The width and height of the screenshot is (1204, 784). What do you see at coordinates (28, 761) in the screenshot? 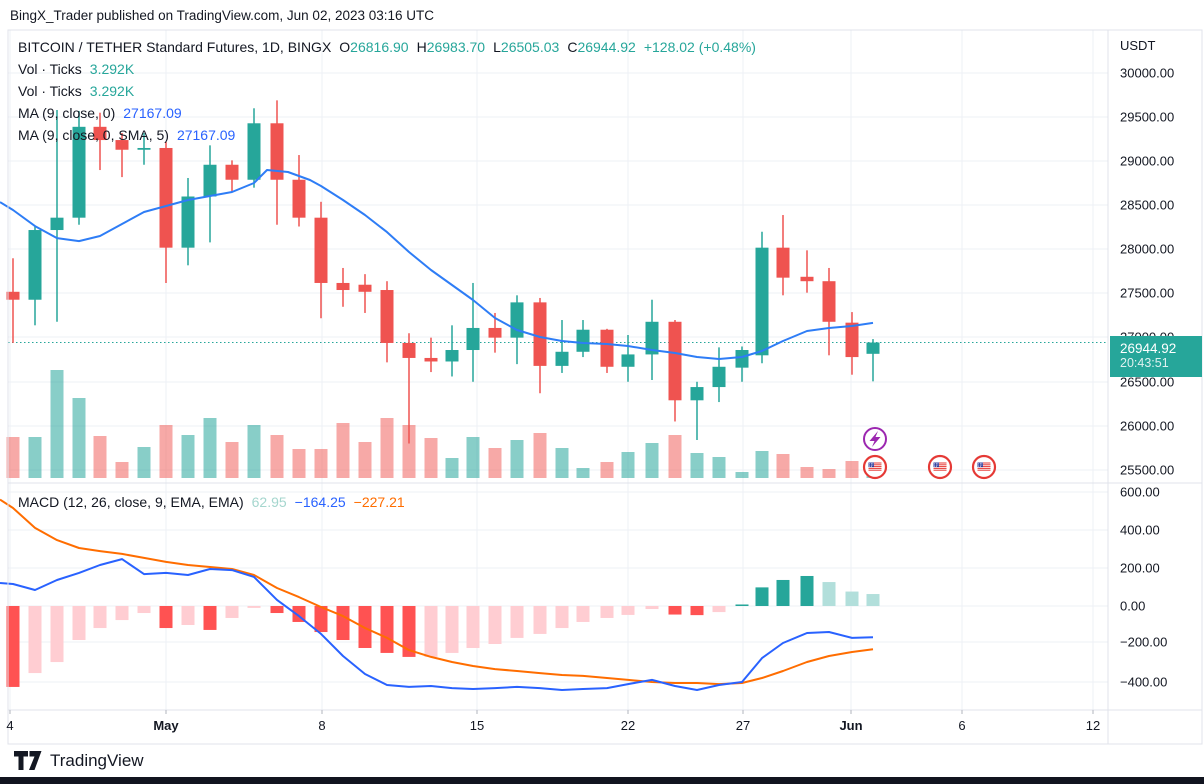
I see `tradingview-logo-icon` at bounding box center [28, 761].